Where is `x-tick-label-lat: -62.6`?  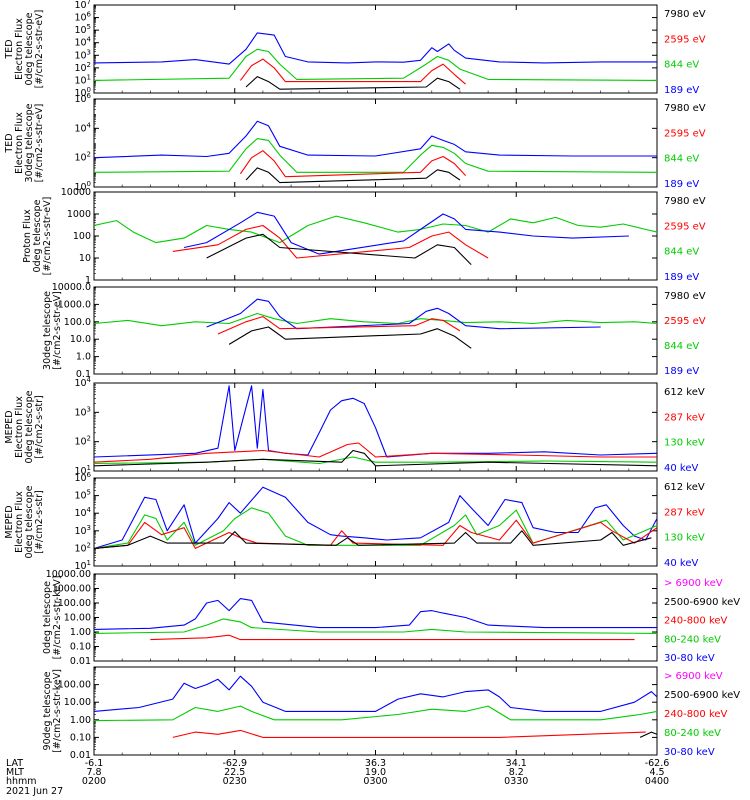 x-tick-label-lat: -62.6 is located at coordinates (657, 763).